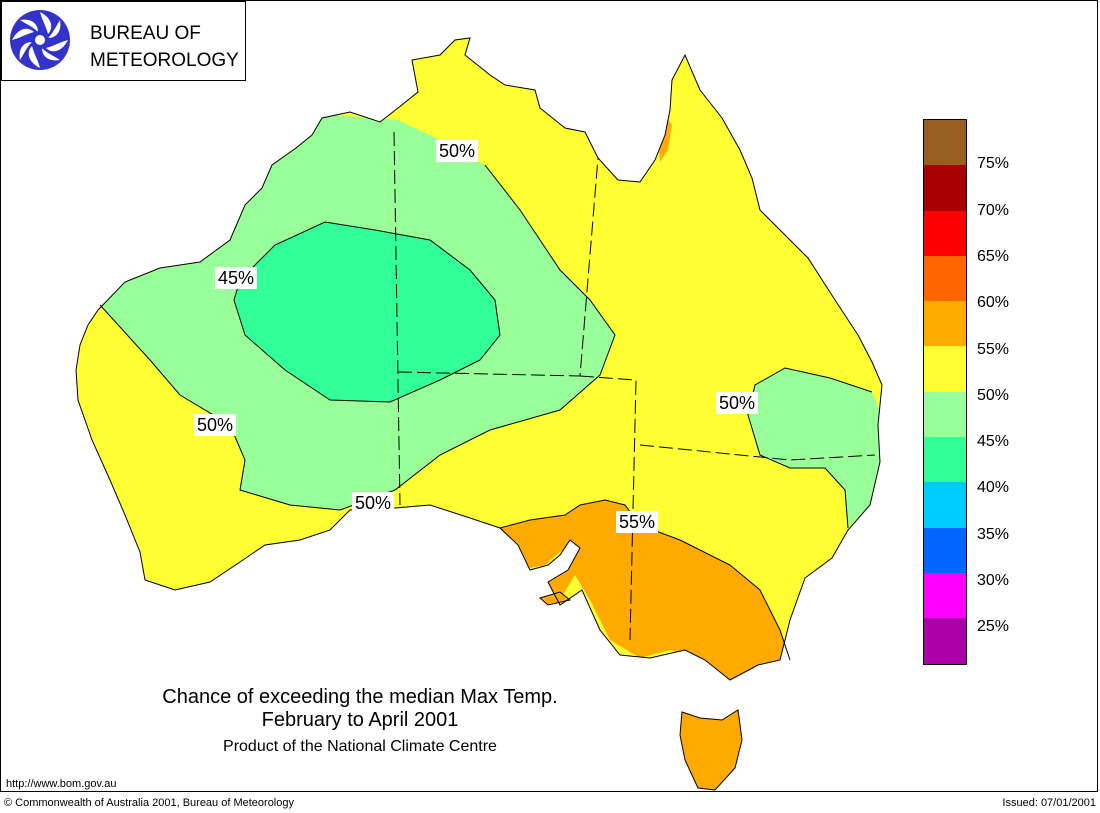 This screenshot has height=813, width=1100. I want to click on legend-label: 55%, so click(993, 349).